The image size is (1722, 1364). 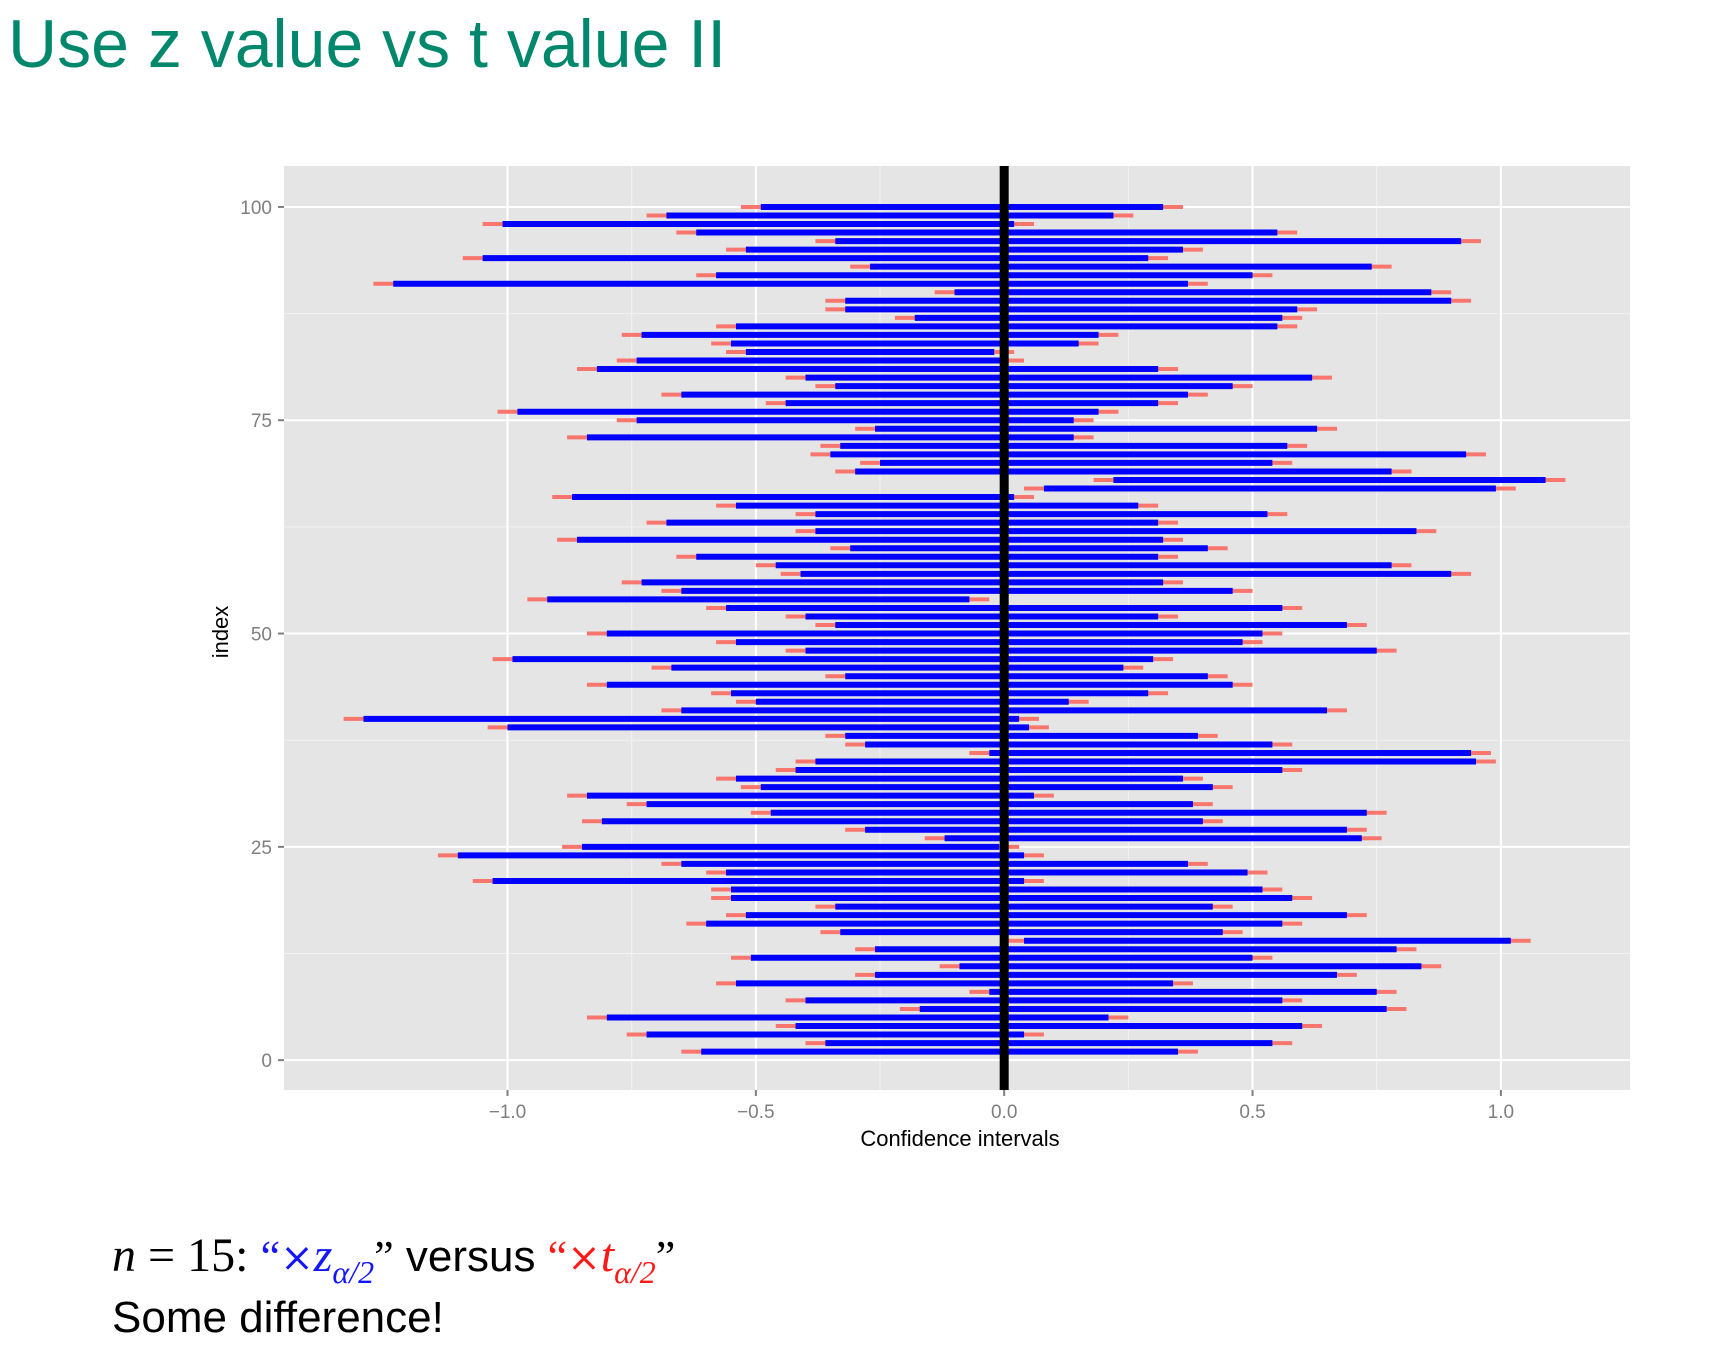 I want to click on z-close-quote: ”, so click(x=384, y=1256).